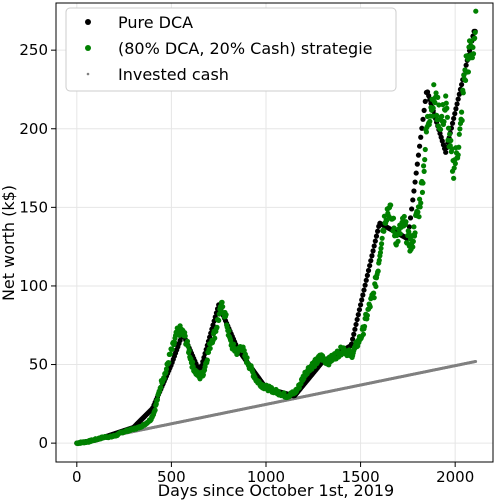 Image resolution: width=495 pixels, height=500 pixels. What do you see at coordinates (38, 365) in the screenshot?
I see `y-tick-label: 50` at bounding box center [38, 365].